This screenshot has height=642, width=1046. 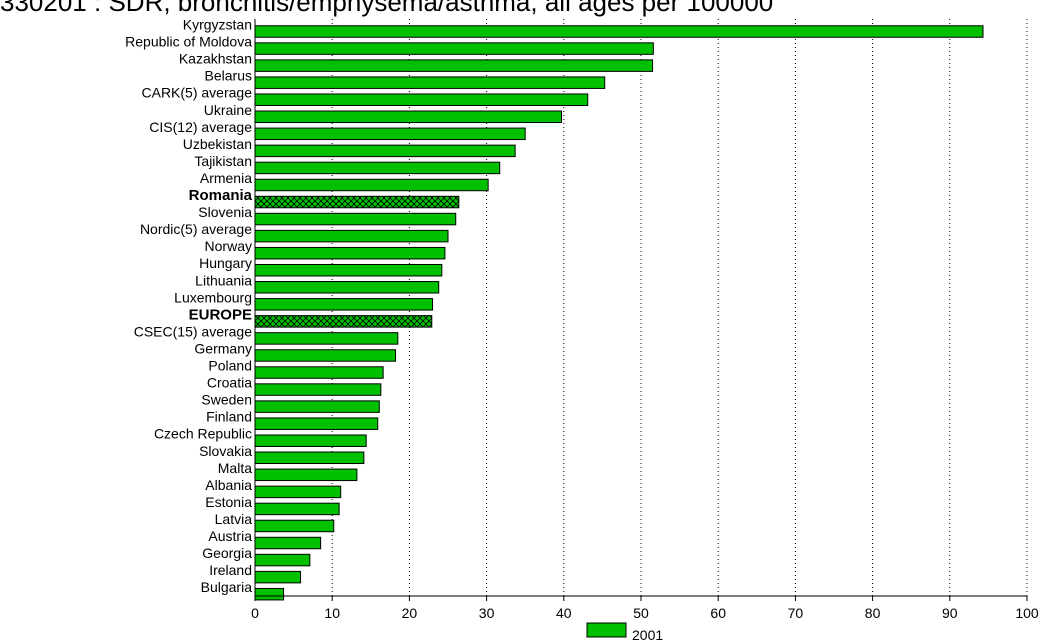 I want to click on category-label: Ukraine, so click(x=228, y=110).